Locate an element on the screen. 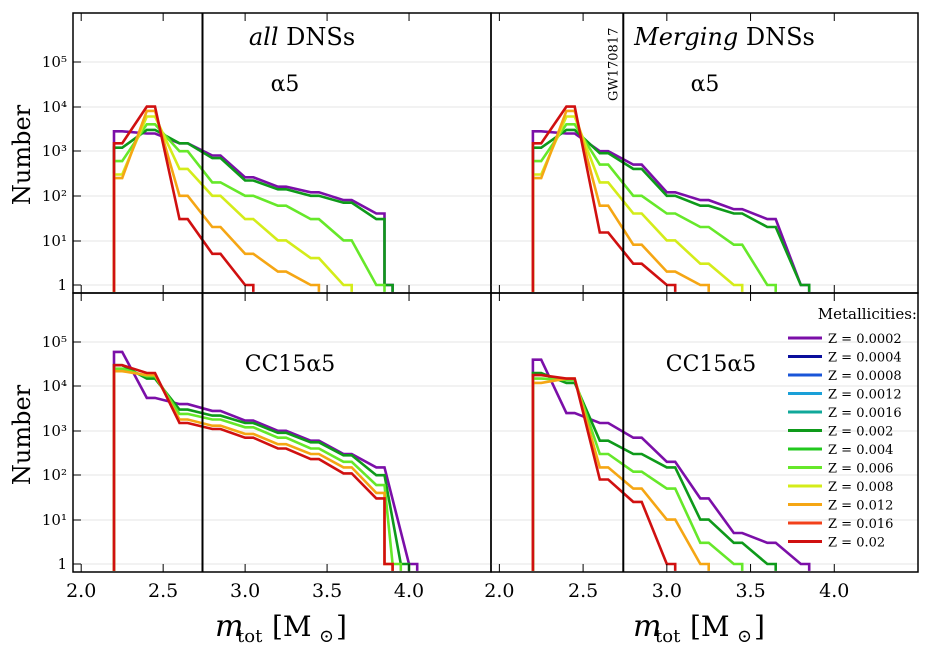  legend-entry: Z = 0.0002 is located at coordinates (845, 339).